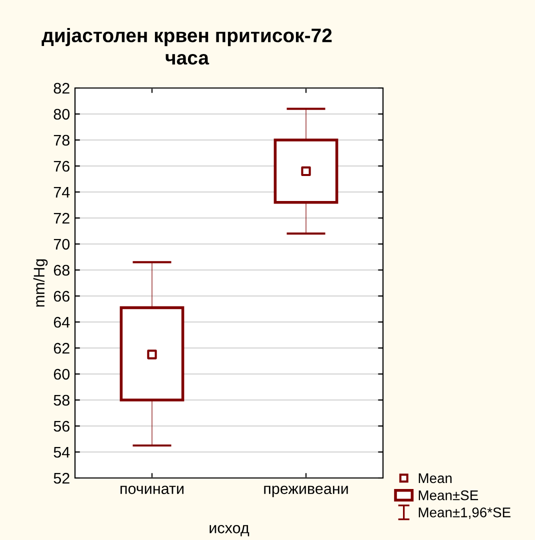  What do you see at coordinates (62, 114) in the screenshot?
I see `y-tick-label: 80` at bounding box center [62, 114].